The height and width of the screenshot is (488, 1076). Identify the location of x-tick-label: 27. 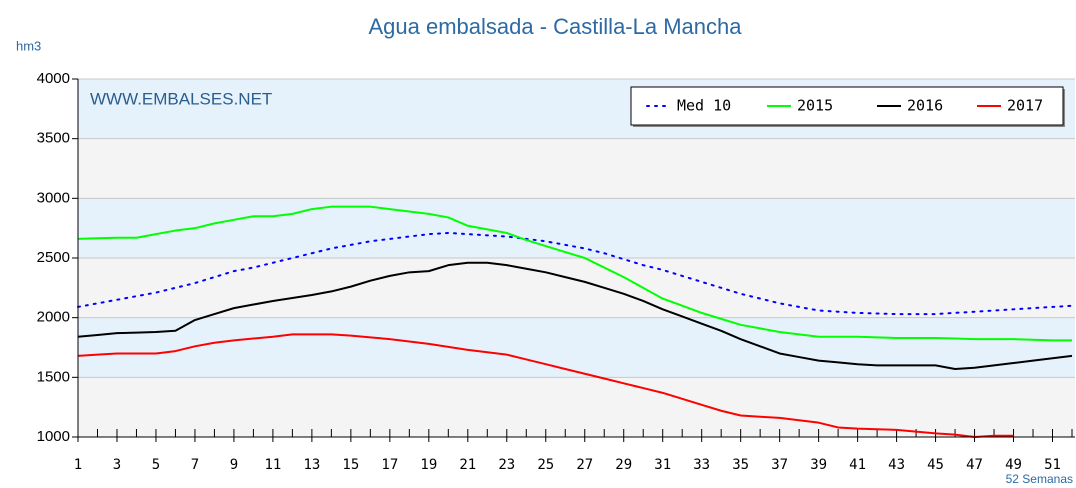
(584, 465).